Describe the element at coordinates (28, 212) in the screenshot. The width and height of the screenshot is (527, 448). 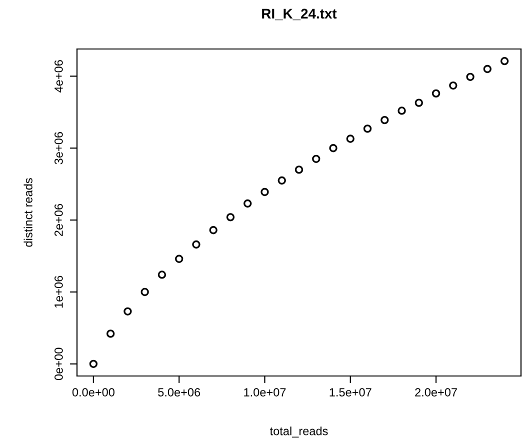
I see `y-axis-title: distinct reads` at that location.